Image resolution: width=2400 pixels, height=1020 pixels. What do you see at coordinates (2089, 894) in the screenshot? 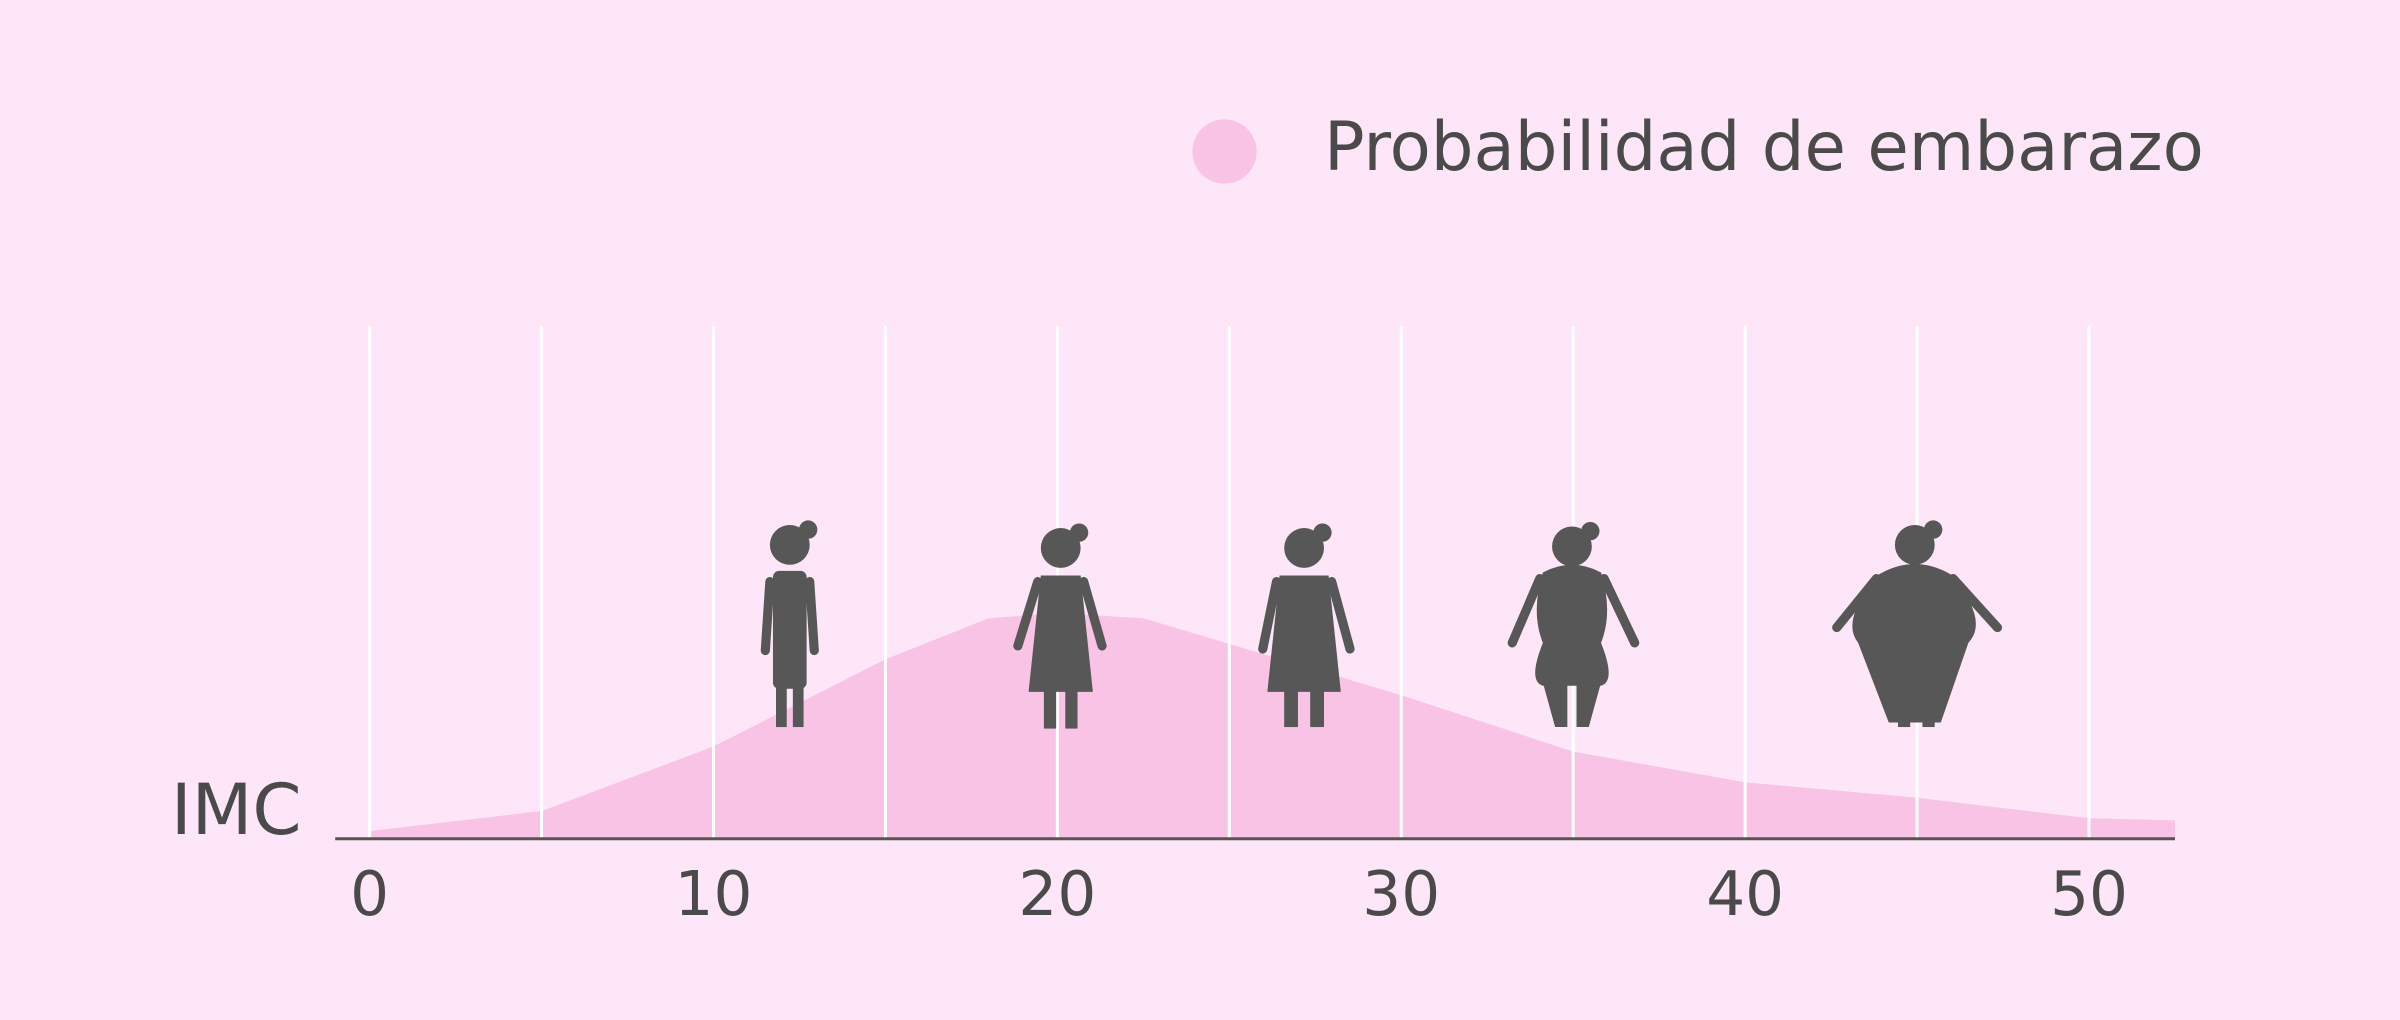
I see `x-tick-label: 50` at bounding box center [2089, 894].